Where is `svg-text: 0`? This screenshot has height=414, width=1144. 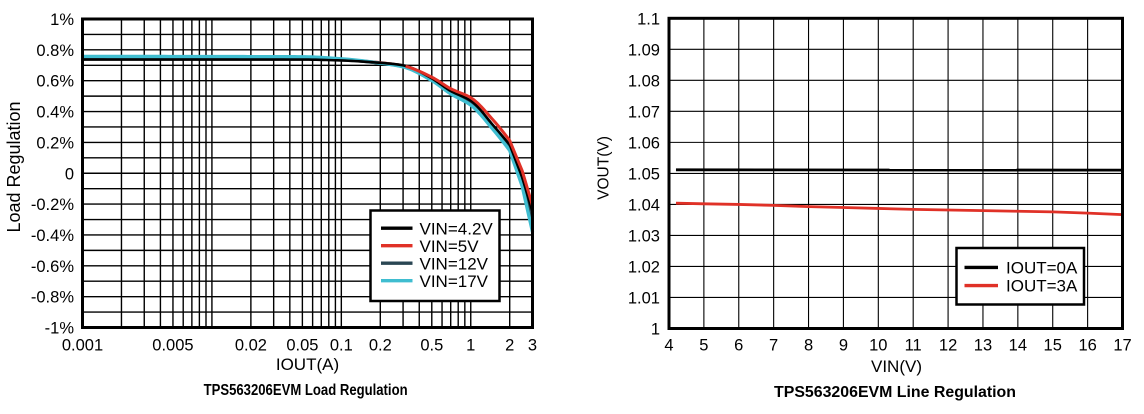
svg-text: 0 is located at coordinates (69, 174).